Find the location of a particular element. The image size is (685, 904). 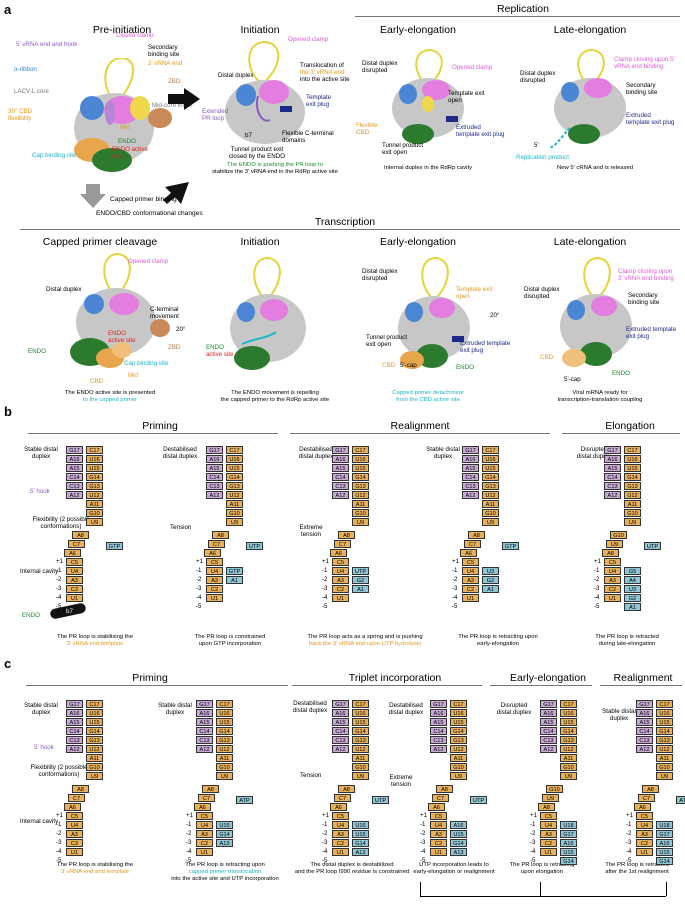

b-label-destab-1: Destabilised distal duplex is located at coordinates (180, 453).